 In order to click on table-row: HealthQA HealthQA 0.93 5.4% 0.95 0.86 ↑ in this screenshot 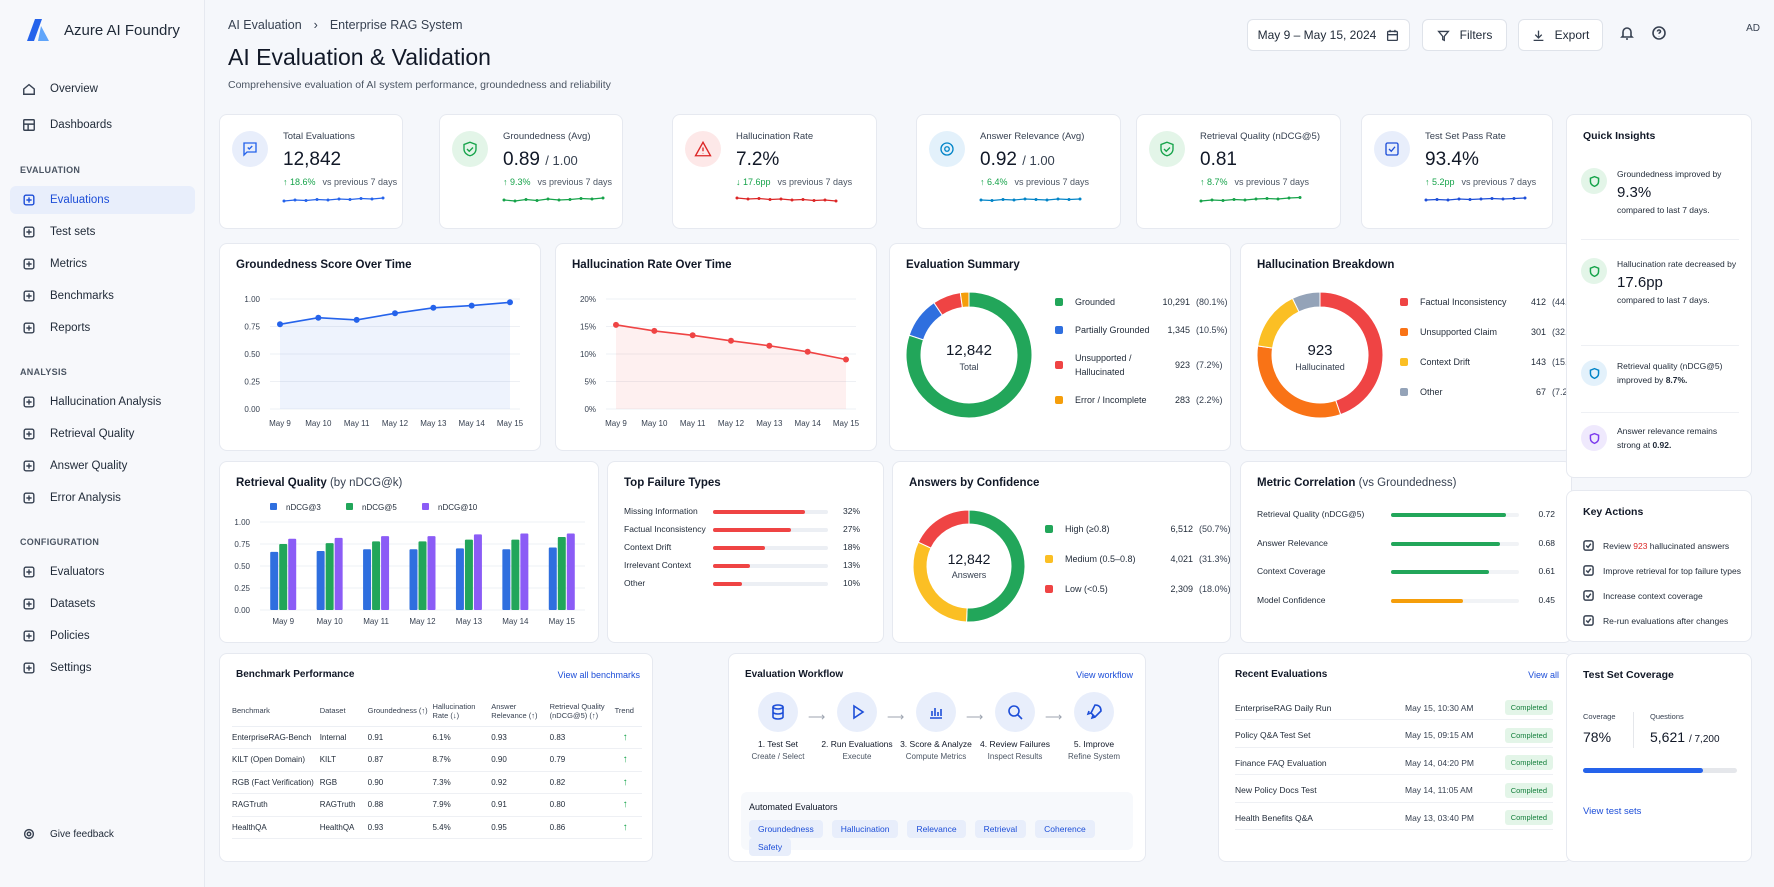, I will do `click(437, 827)`.